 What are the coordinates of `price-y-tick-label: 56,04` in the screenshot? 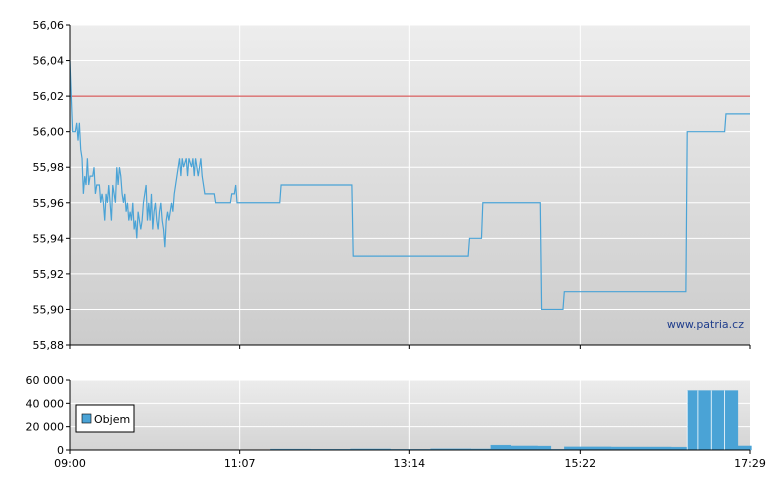 It's located at (49, 61).